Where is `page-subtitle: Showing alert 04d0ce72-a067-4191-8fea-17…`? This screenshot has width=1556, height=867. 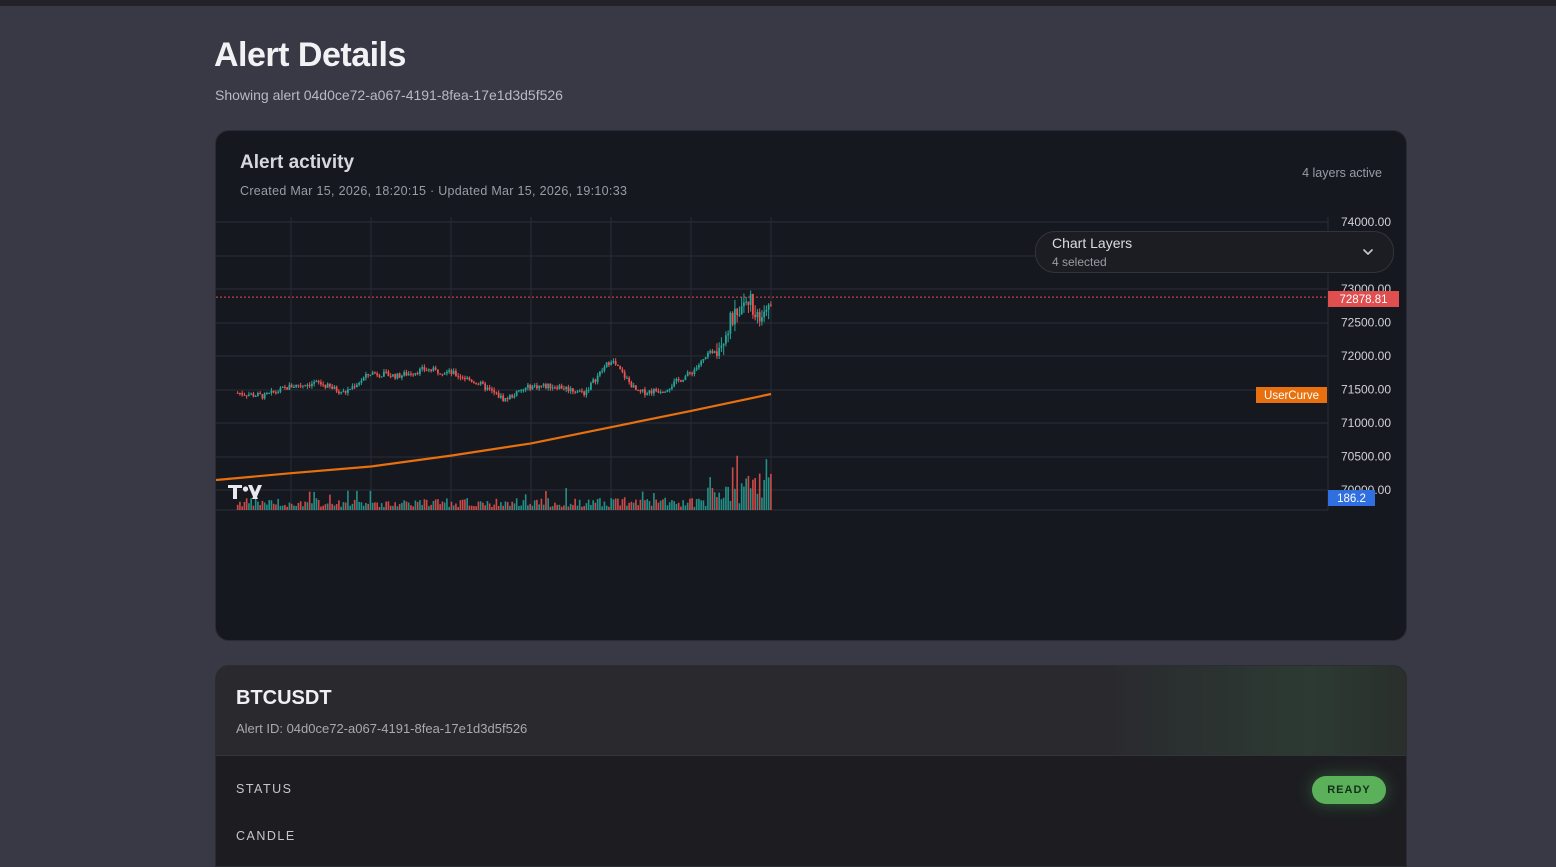
page-subtitle: Showing alert 04d0ce72-a067-4191-8fea-17… is located at coordinates (389, 95).